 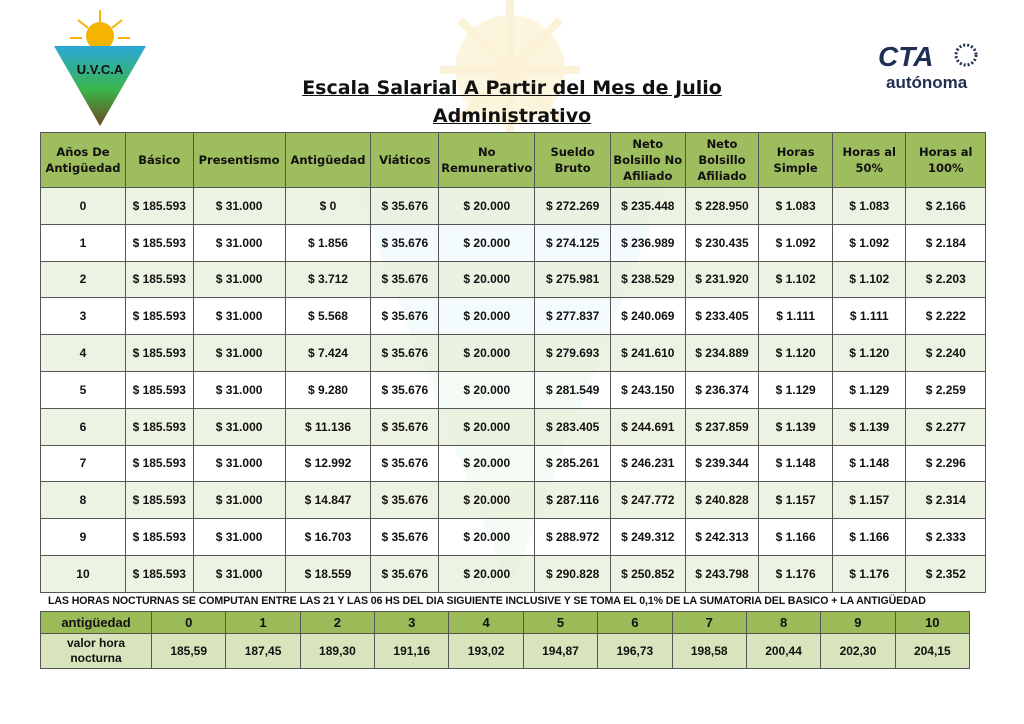 What do you see at coordinates (722, 426) in the screenshot?
I see `table-cell: $ 237.859` at bounding box center [722, 426].